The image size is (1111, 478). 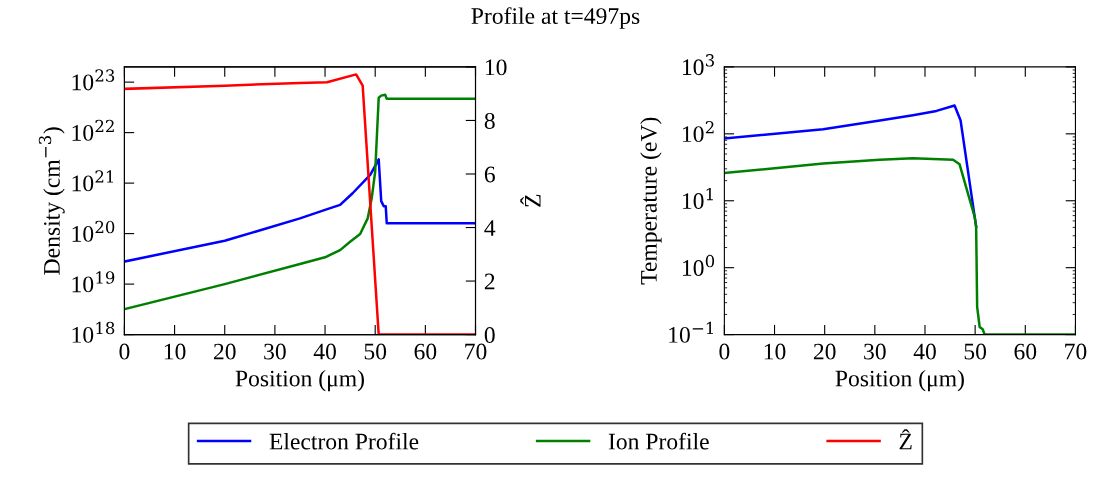 What do you see at coordinates (530, 200) in the screenshot?
I see `y2-axis-title: Ẑ` at bounding box center [530, 200].